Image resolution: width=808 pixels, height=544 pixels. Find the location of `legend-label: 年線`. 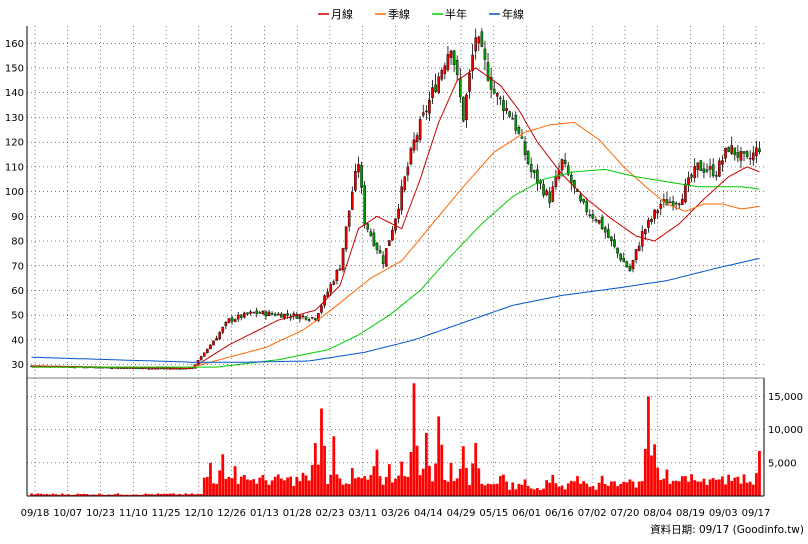

legend-label: 年線 is located at coordinates (513, 14).